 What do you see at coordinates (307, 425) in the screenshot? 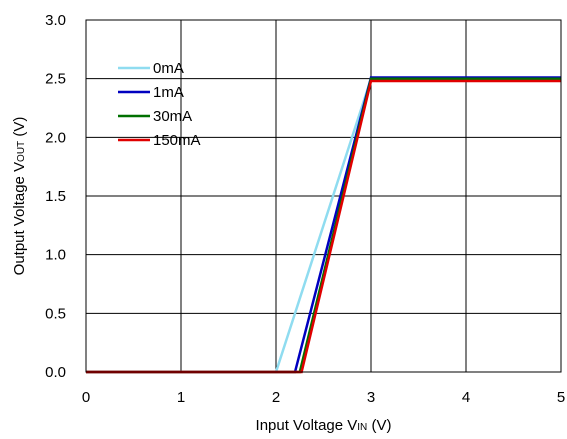
I see `x-axis-label-prefix: Input Voltage V` at bounding box center [307, 425].